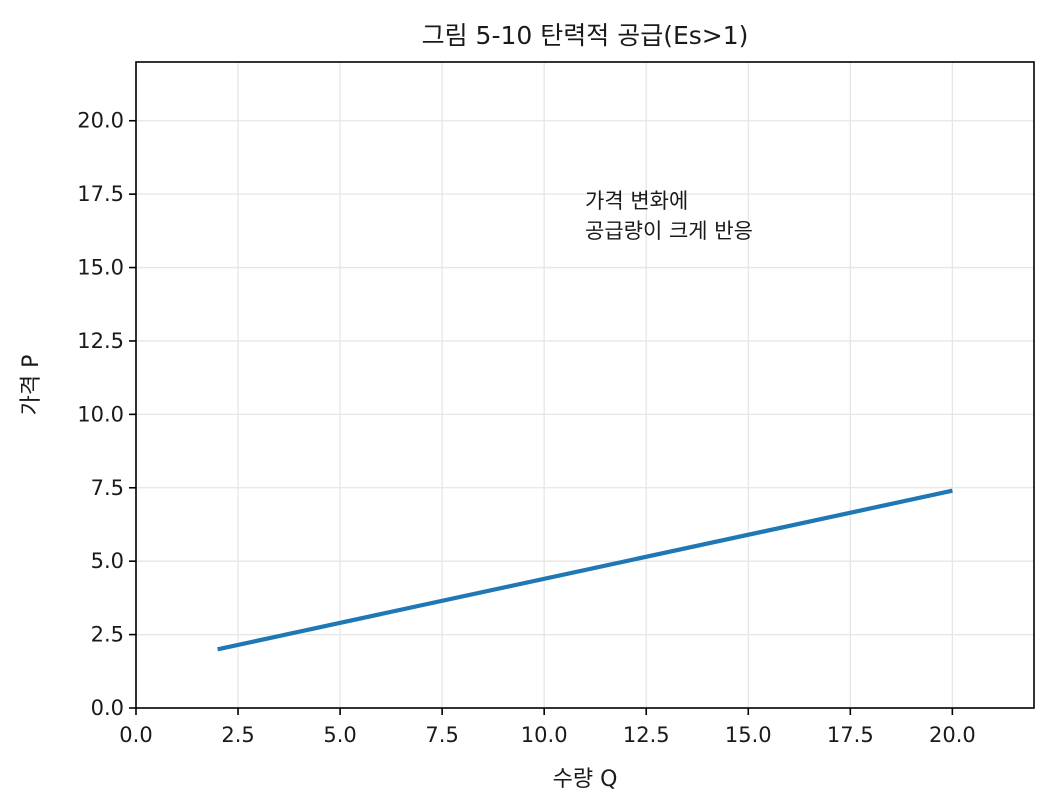 The height and width of the screenshot is (812, 1054). What do you see at coordinates (748, 735) in the screenshot?
I see `x-tick-label: 15.0` at bounding box center [748, 735].